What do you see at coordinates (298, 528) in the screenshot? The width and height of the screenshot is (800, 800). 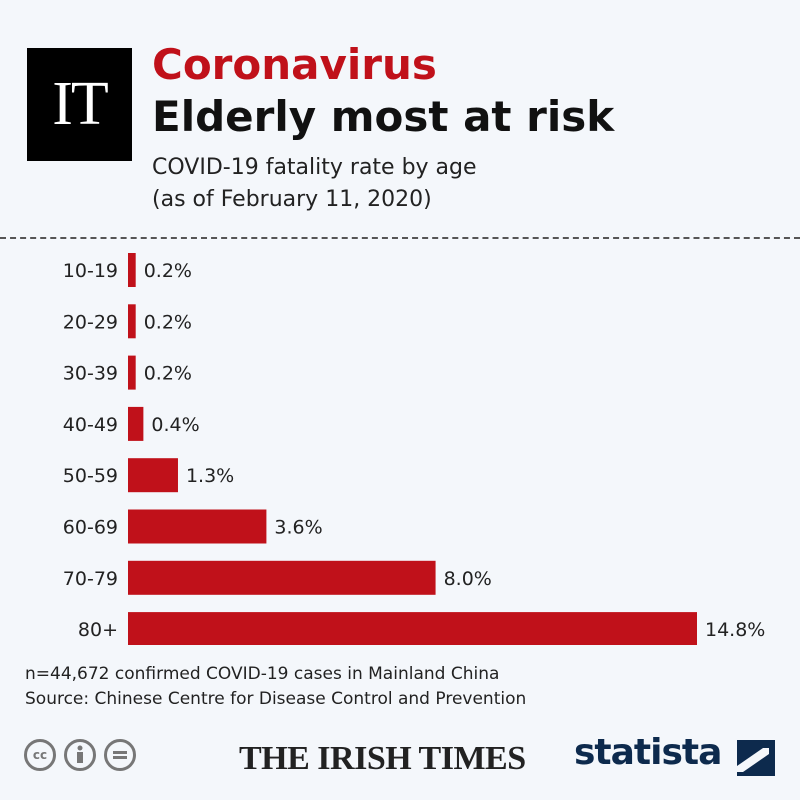 I see `value-label: 3.6%` at bounding box center [298, 528].